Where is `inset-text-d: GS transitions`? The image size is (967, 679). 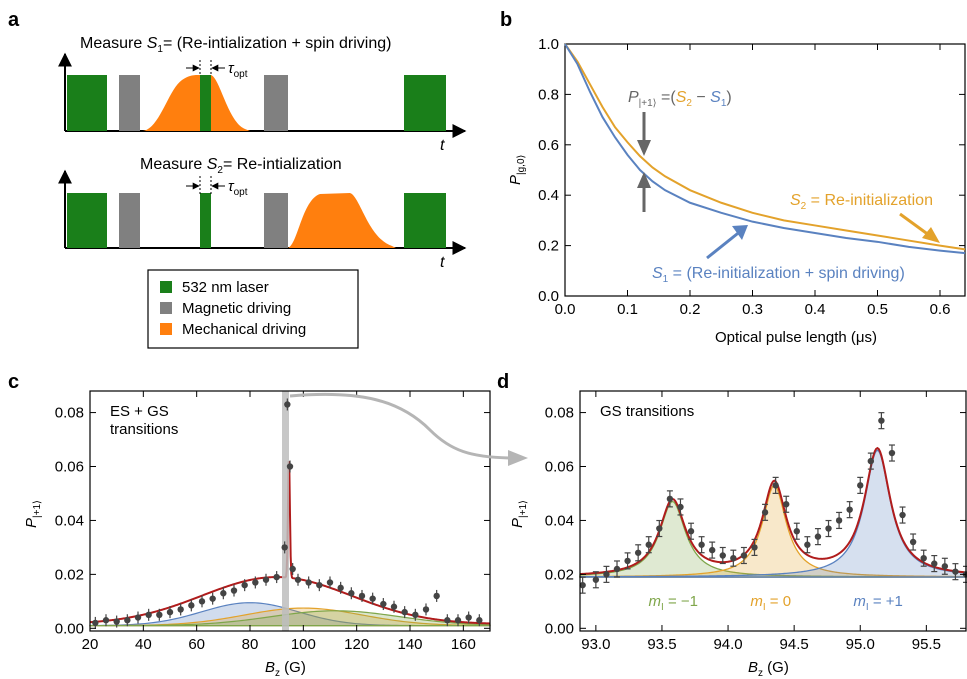
inset-text-d: GS transitions is located at coordinates (647, 411).